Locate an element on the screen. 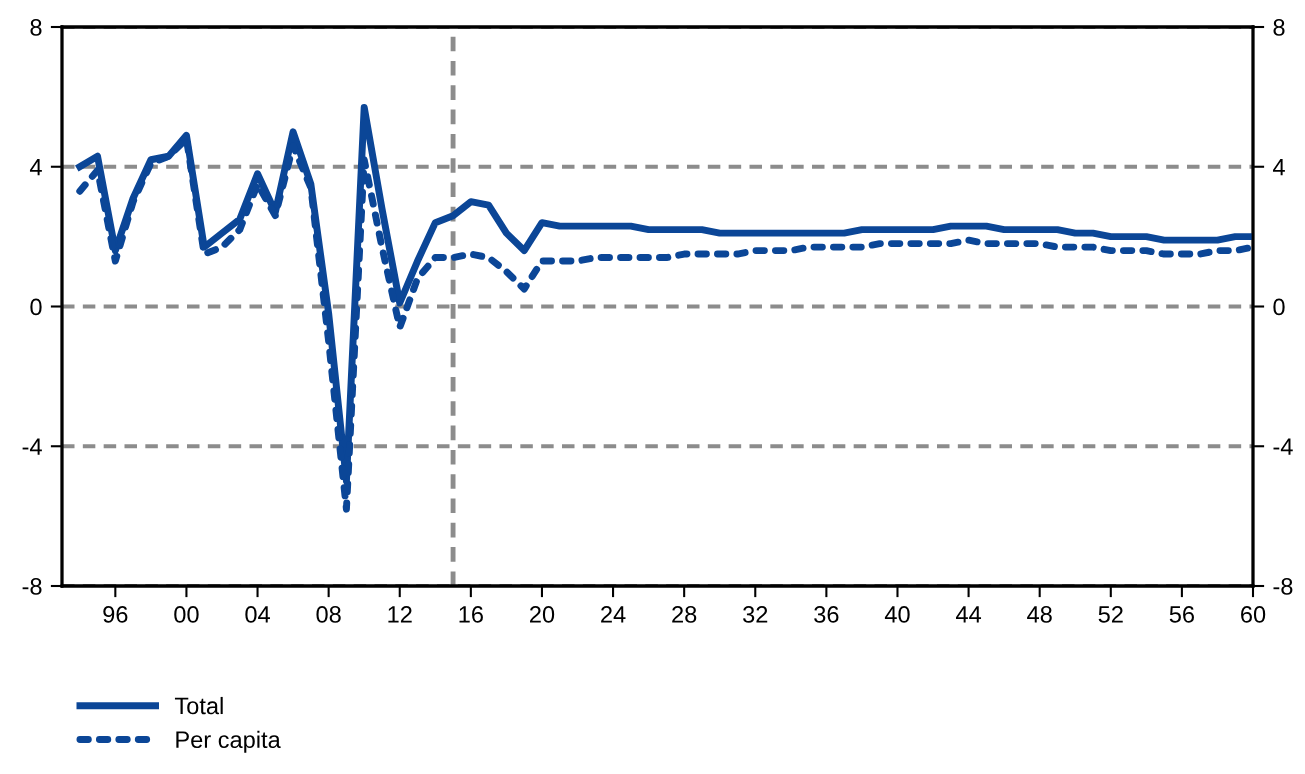  x-tick-label: 08 is located at coordinates (328, 614).